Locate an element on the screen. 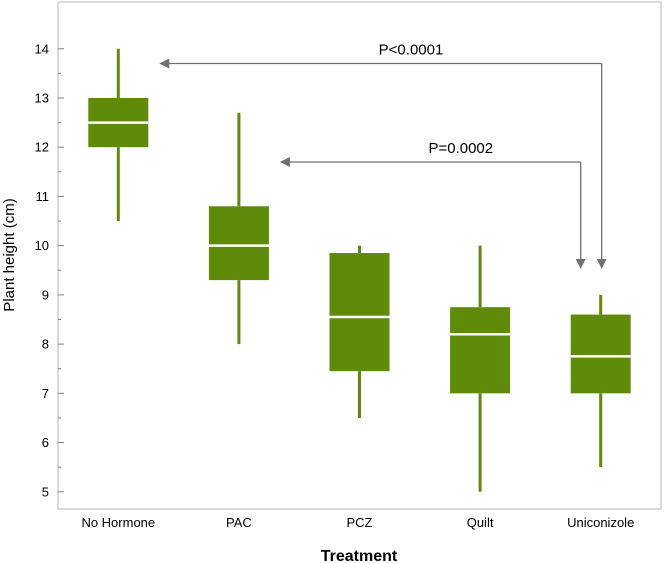  x-tick-label: PAC is located at coordinates (239, 522).